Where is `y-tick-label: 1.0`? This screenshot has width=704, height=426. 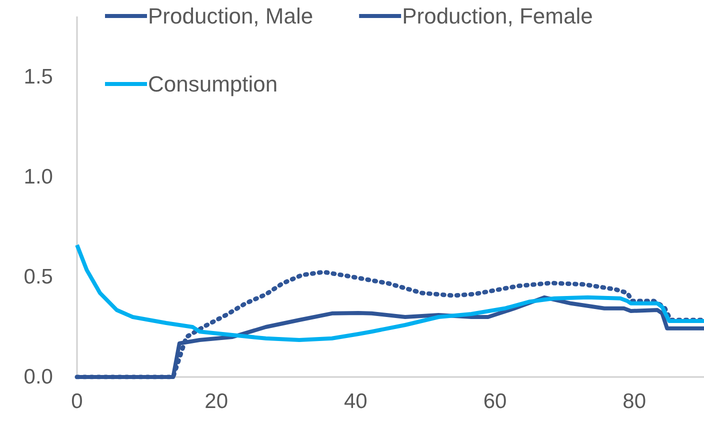 y-tick-label: 1.0 is located at coordinates (38, 177).